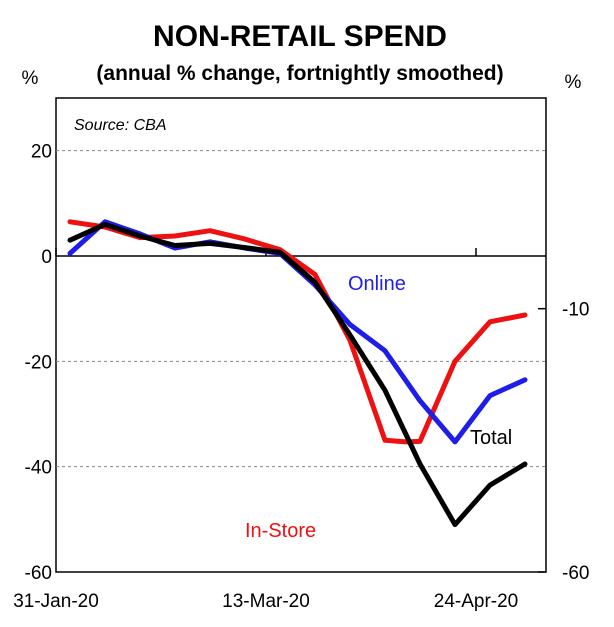 The width and height of the screenshot is (614, 627). I want to click on series-label-total: Total, so click(491, 438).